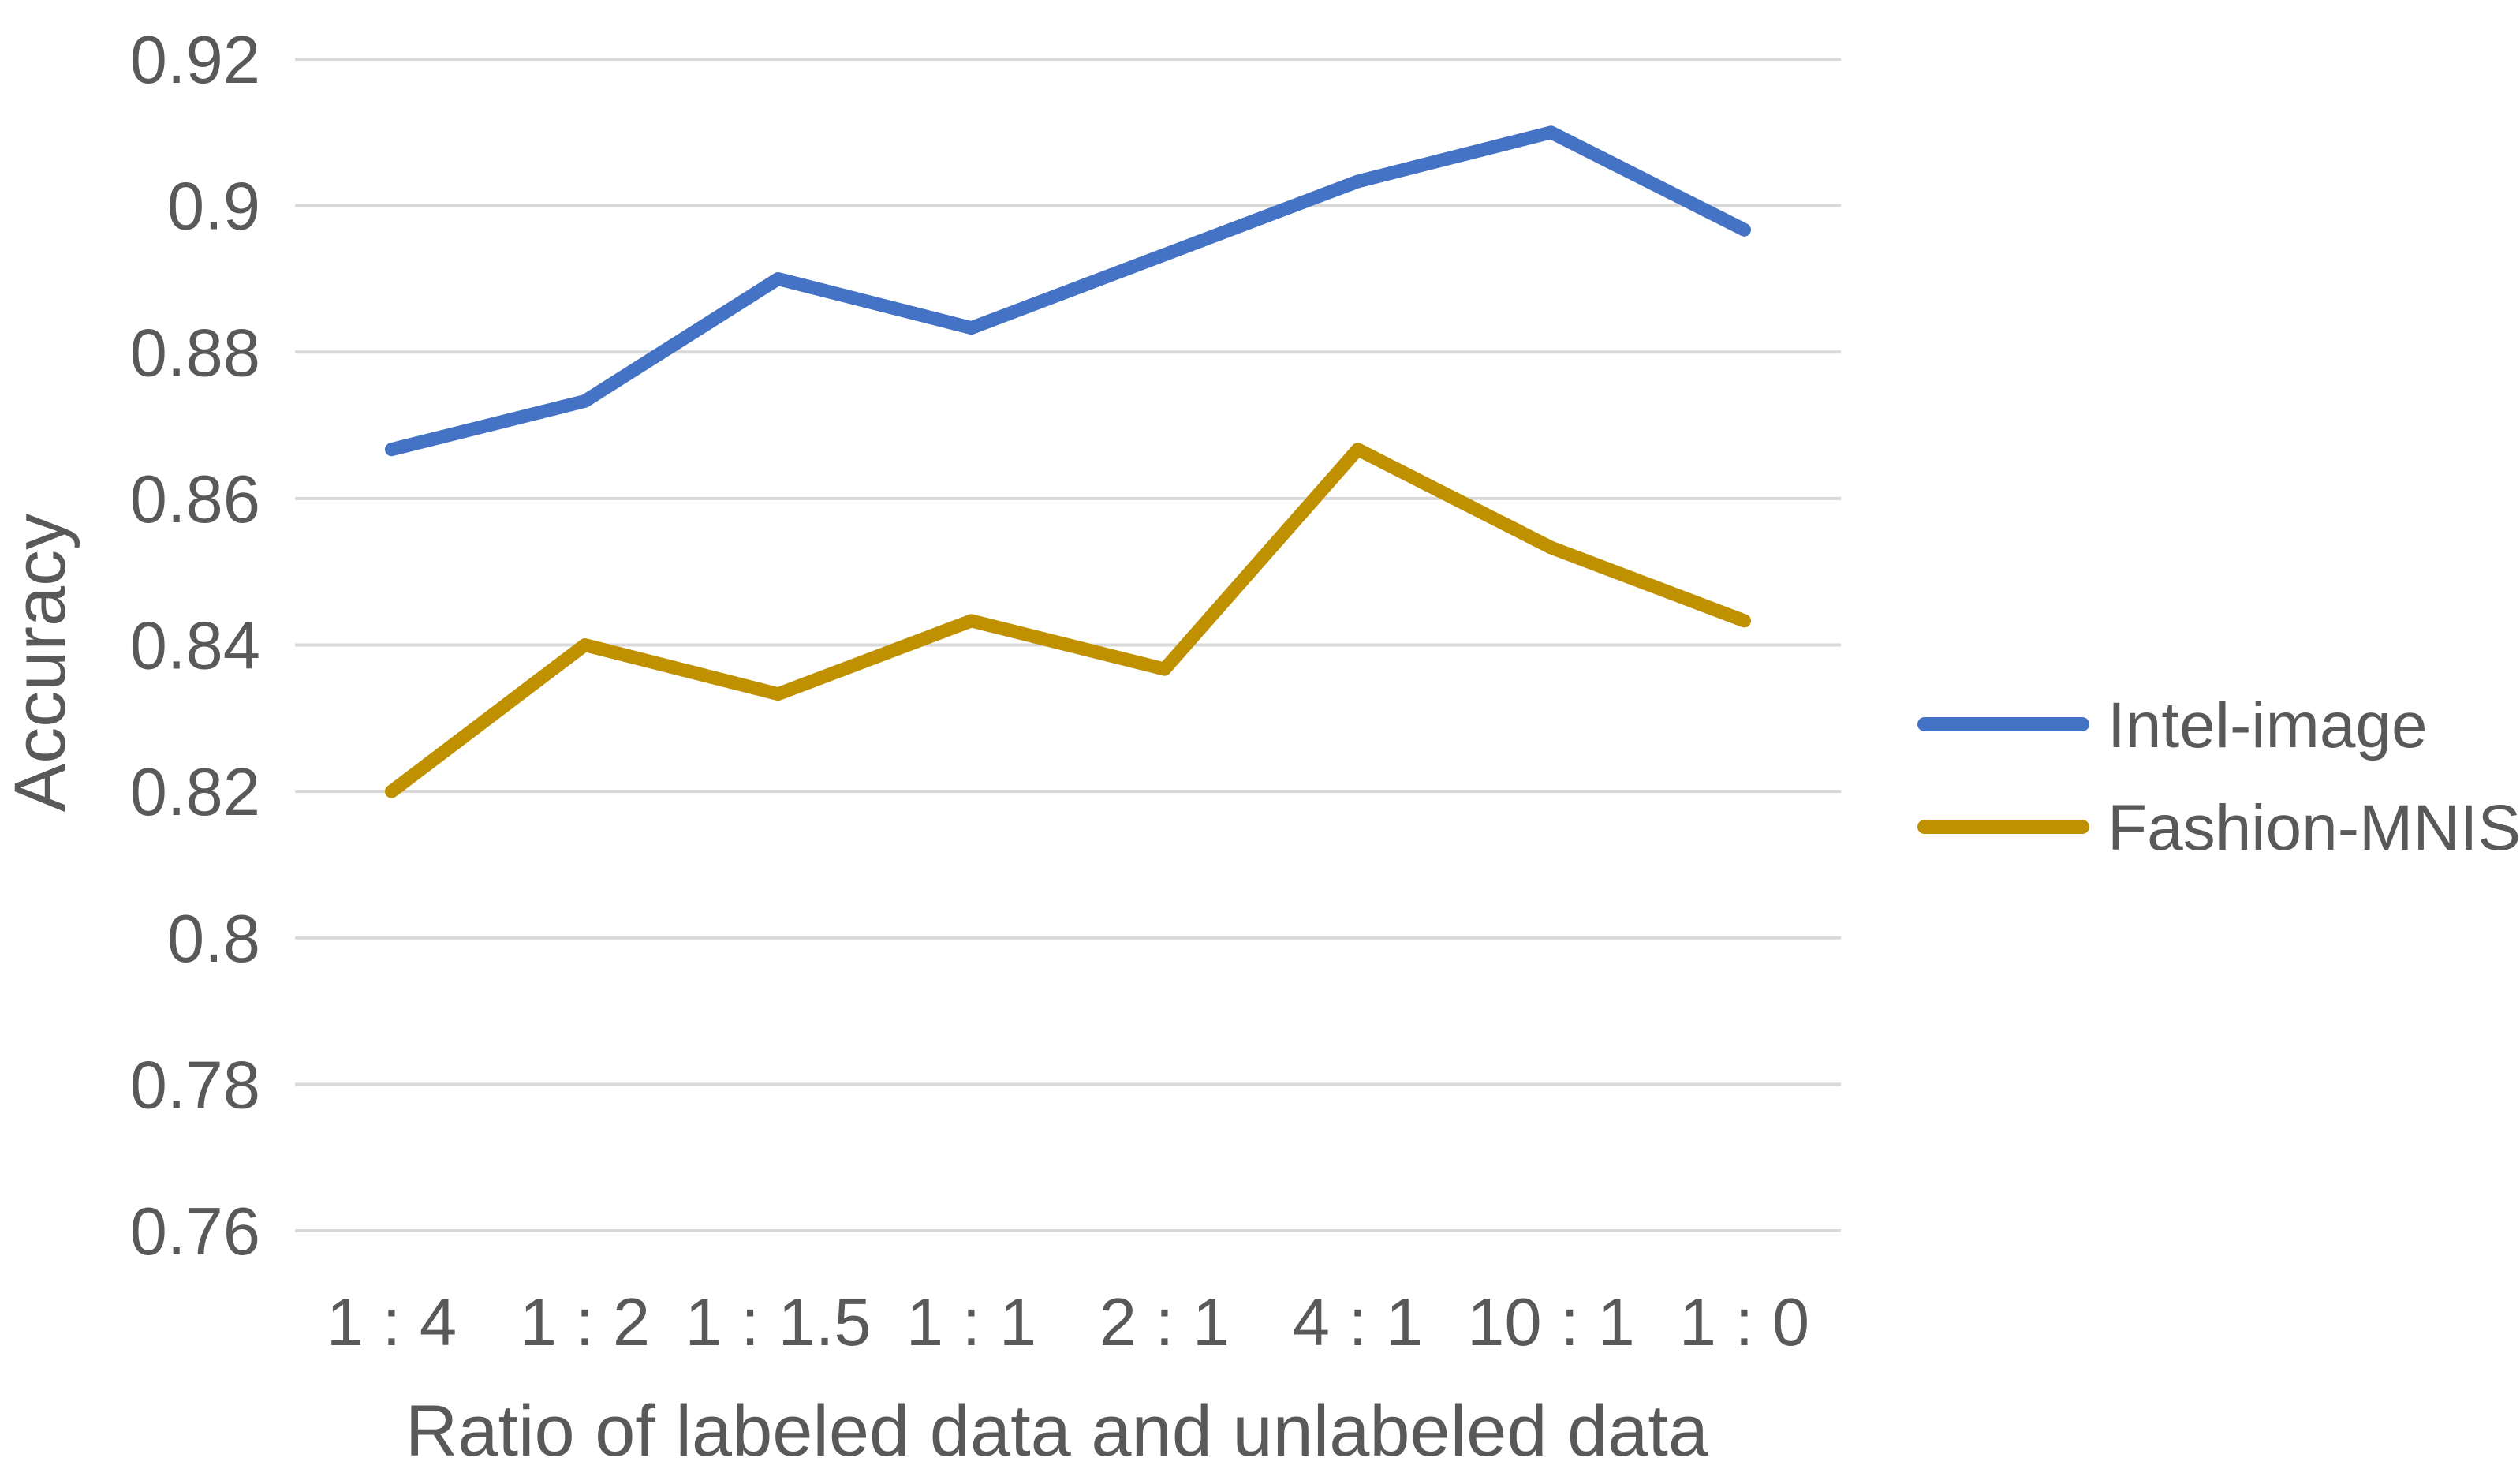 This screenshot has width=2520, height=1484. What do you see at coordinates (971, 1322) in the screenshot?
I see `x-tick-label: 1` at bounding box center [971, 1322].